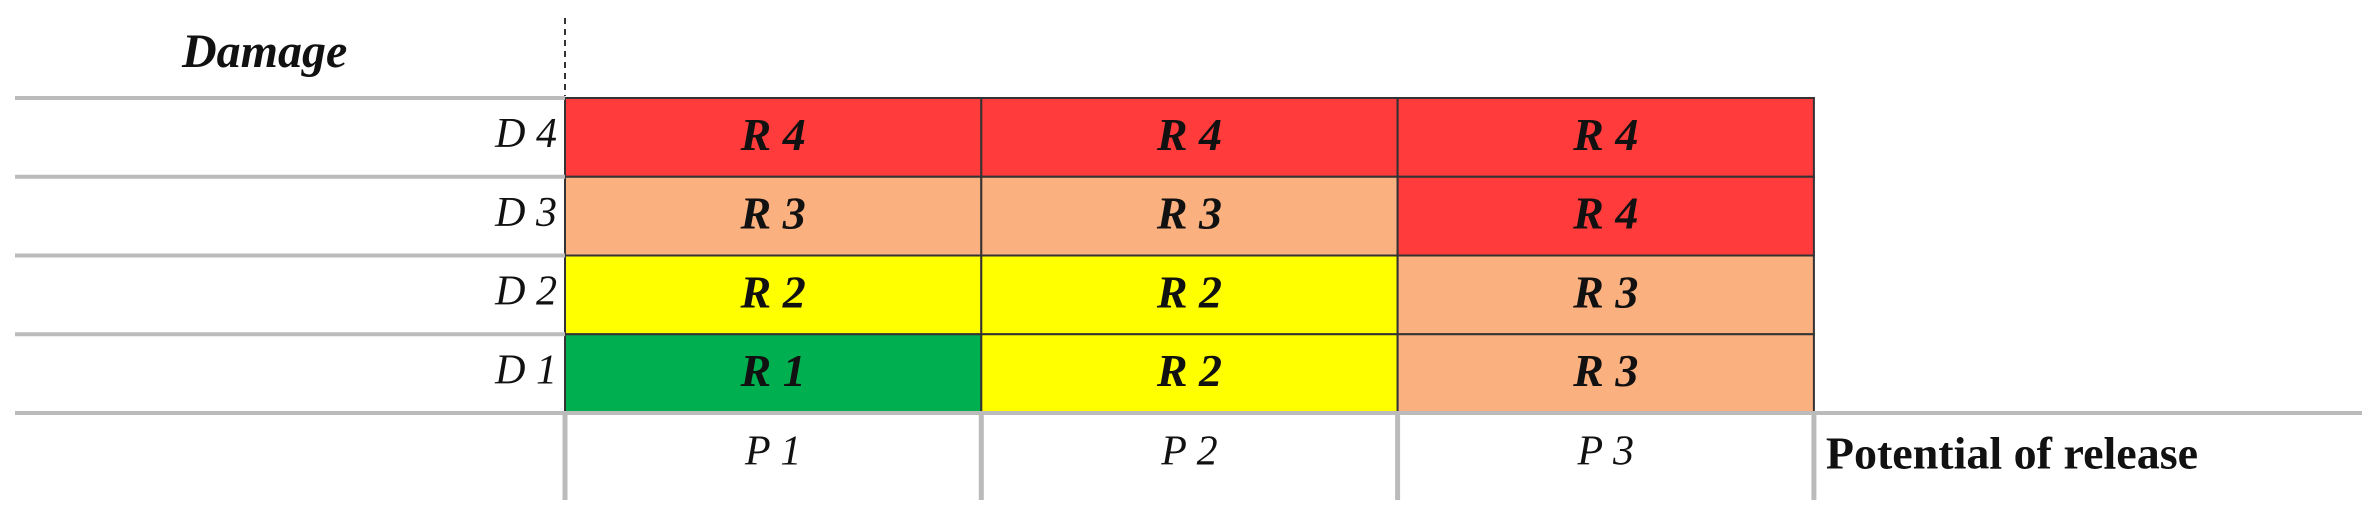 The image size is (2374, 525). I want to click on y-axis-title: Damage, so click(264, 51).